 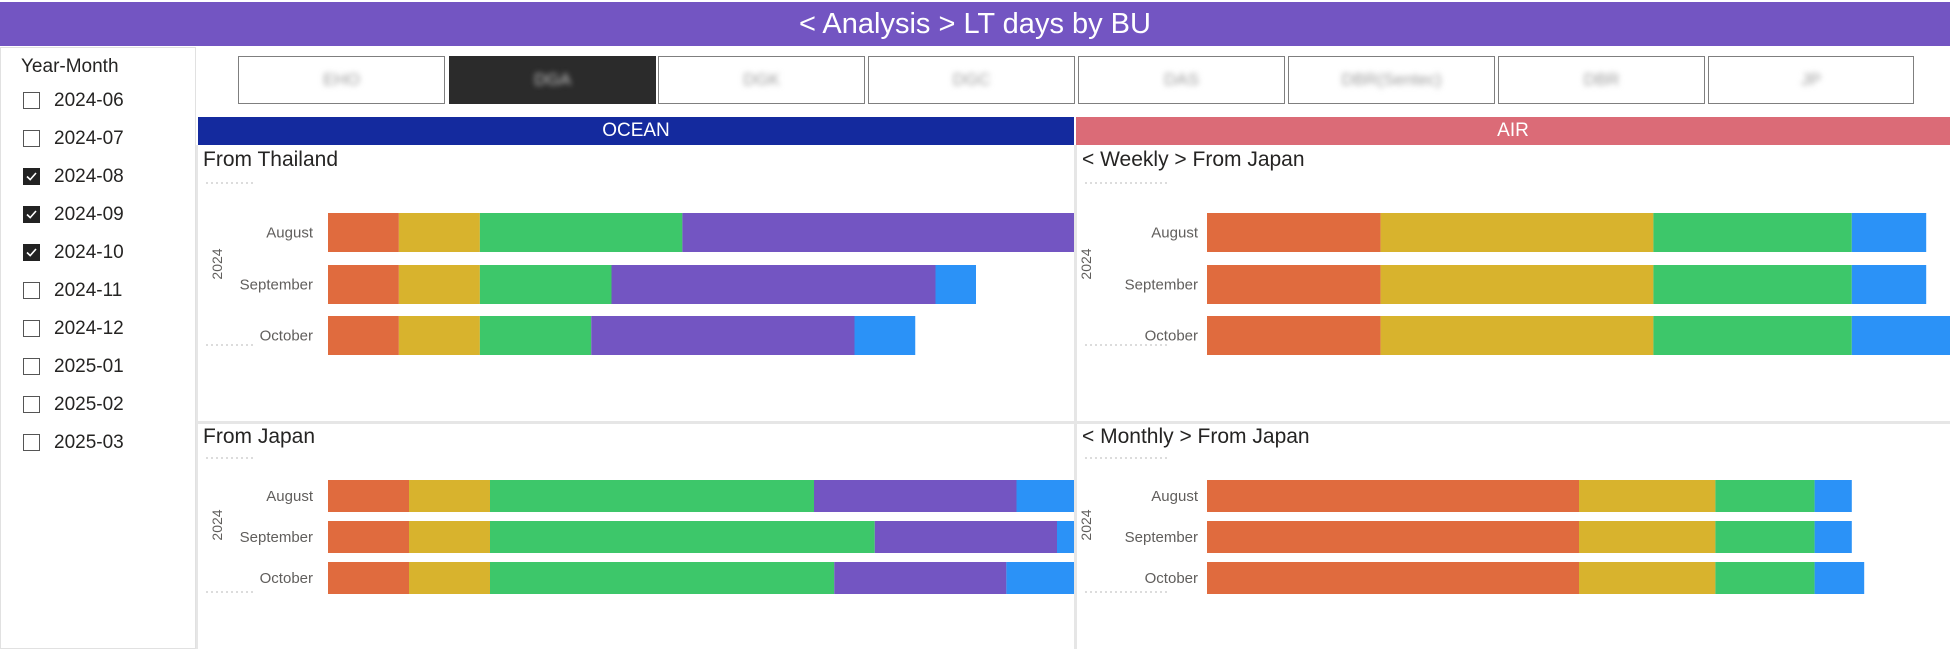 What do you see at coordinates (975, 24) in the screenshot?
I see `page-title: < Analysis > LT days by BU` at bounding box center [975, 24].